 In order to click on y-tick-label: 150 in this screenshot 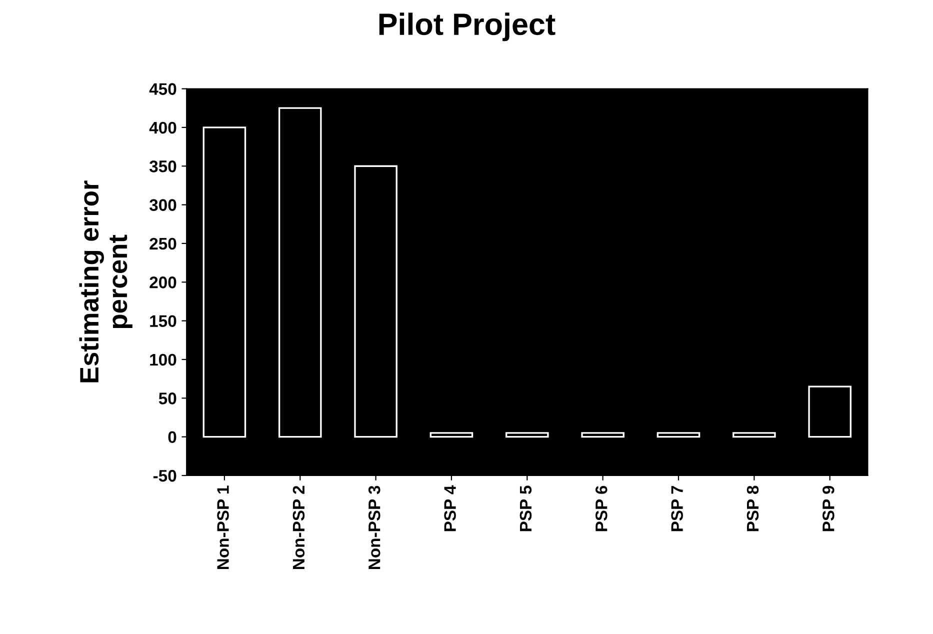, I will do `click(163, 321)`.